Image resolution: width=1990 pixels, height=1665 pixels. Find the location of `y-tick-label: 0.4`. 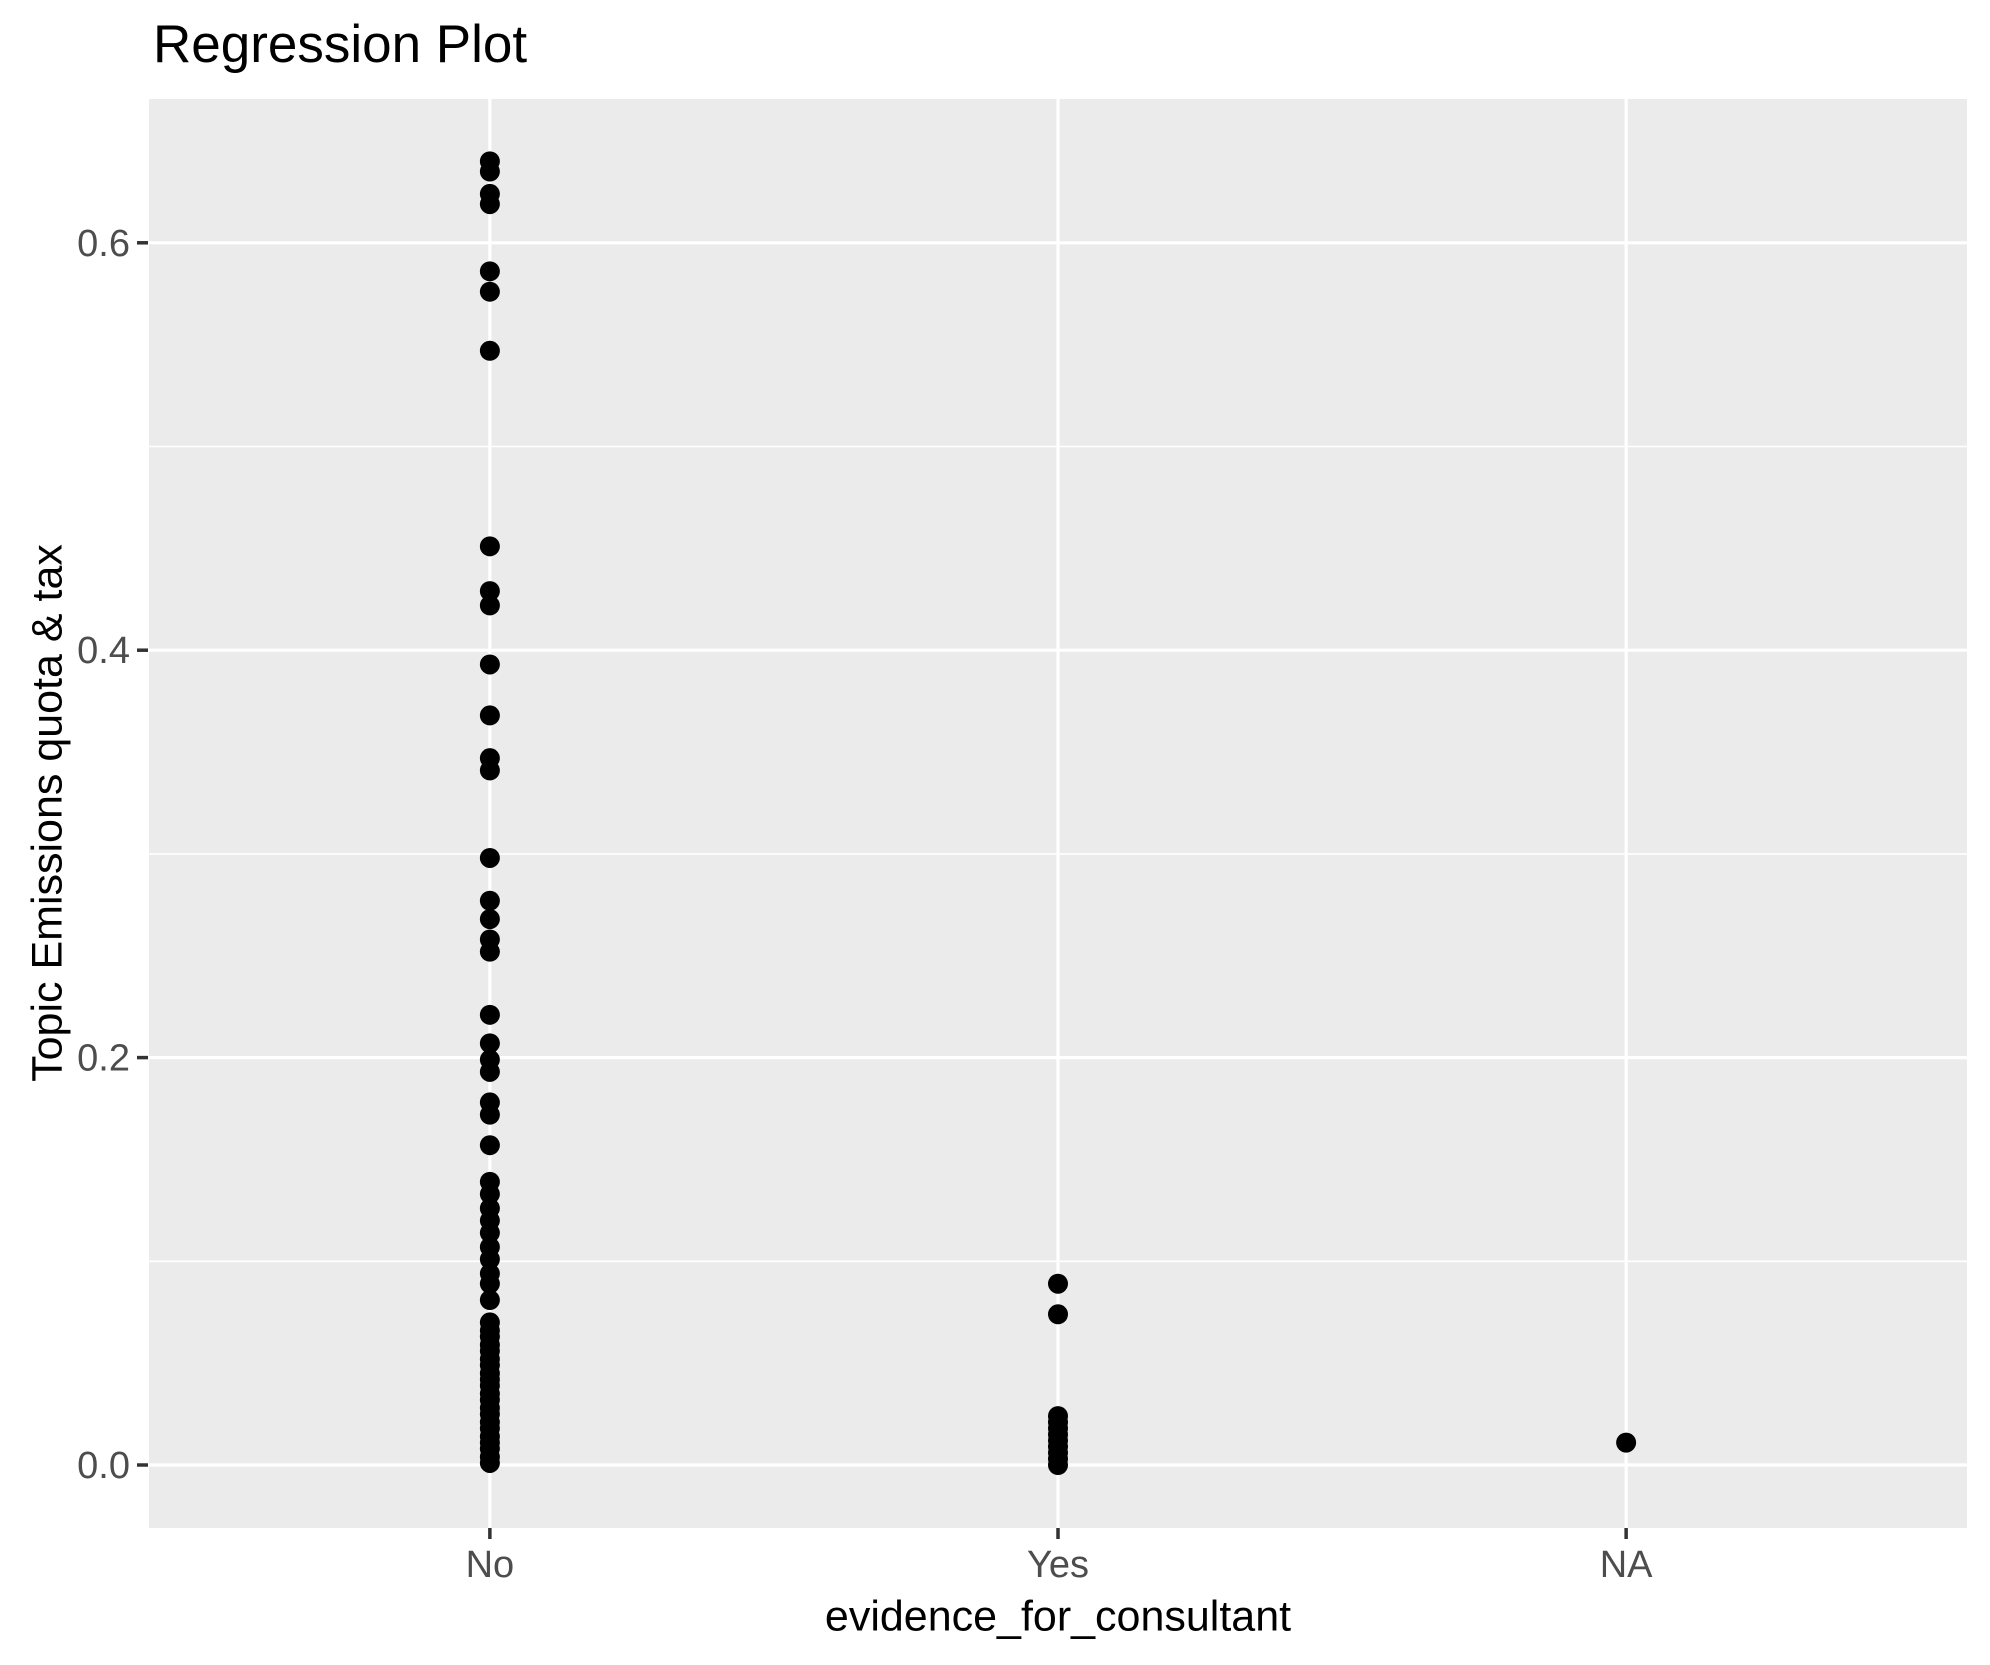

y-tick-label: 0.4 is located at coordinates (103, 651).